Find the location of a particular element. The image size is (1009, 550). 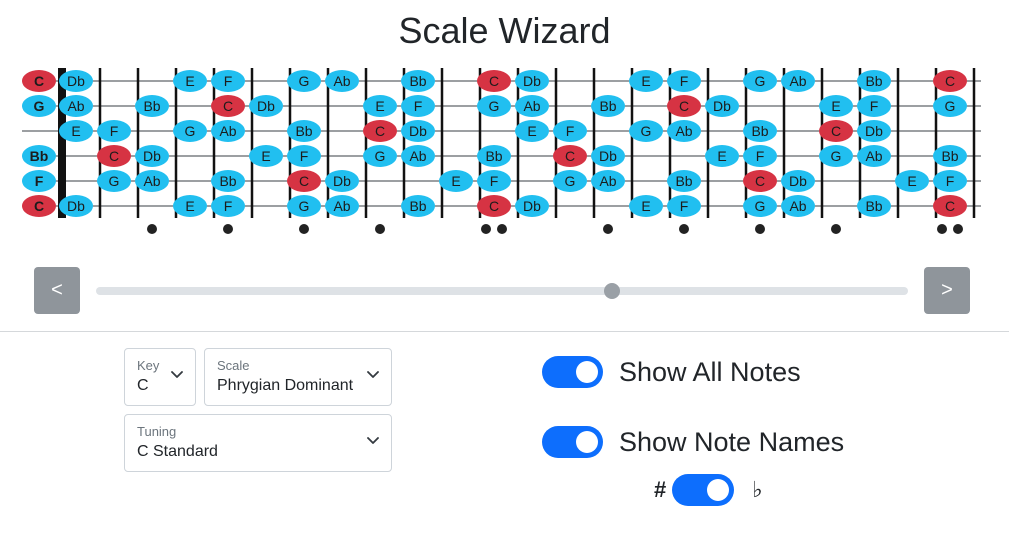

show-all-notes-toggle is located at coordinates (572, 372).